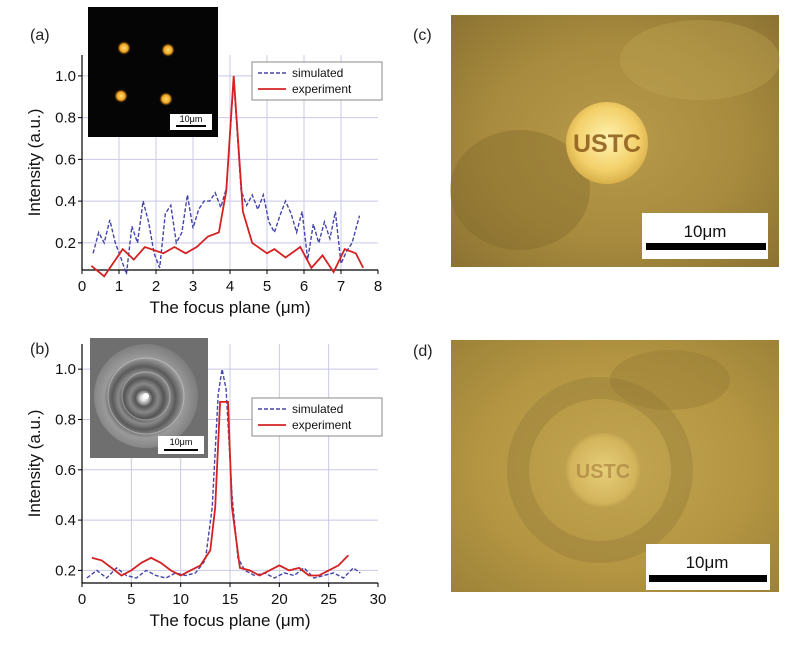 This screenshot has width=794, height=646. What do you see at coordinates (706, 246) in the screenshot?
I see `micrograph-c-scalebar` at bounding box center [706, 246].